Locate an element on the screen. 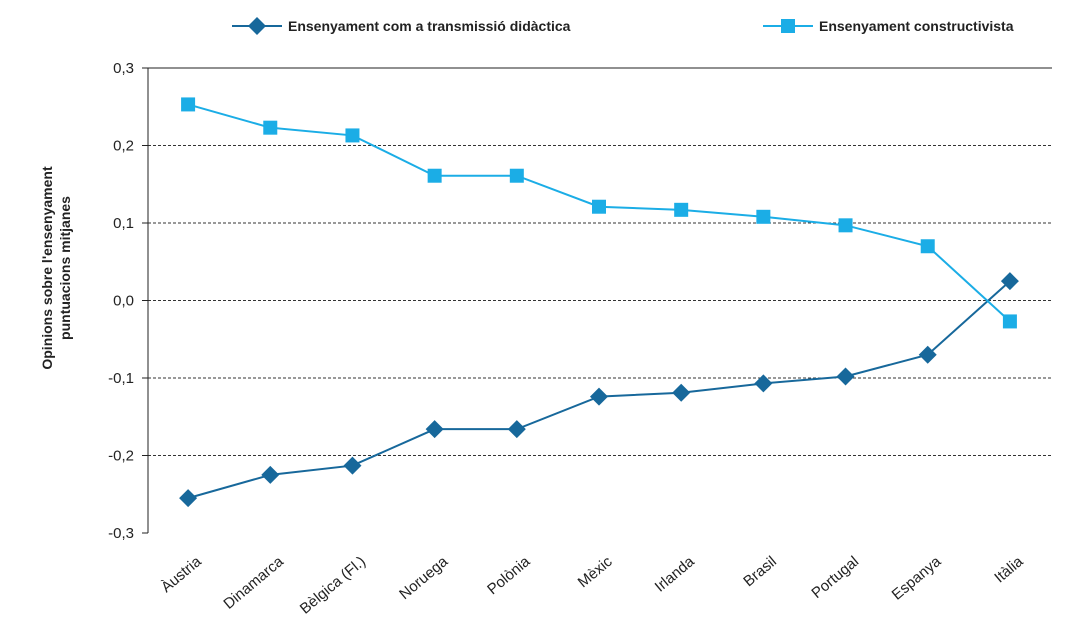 This screenshot has width=1071, height=630. y-axis-label: puntuacions mitjanes is located at coordinates (65, 268).